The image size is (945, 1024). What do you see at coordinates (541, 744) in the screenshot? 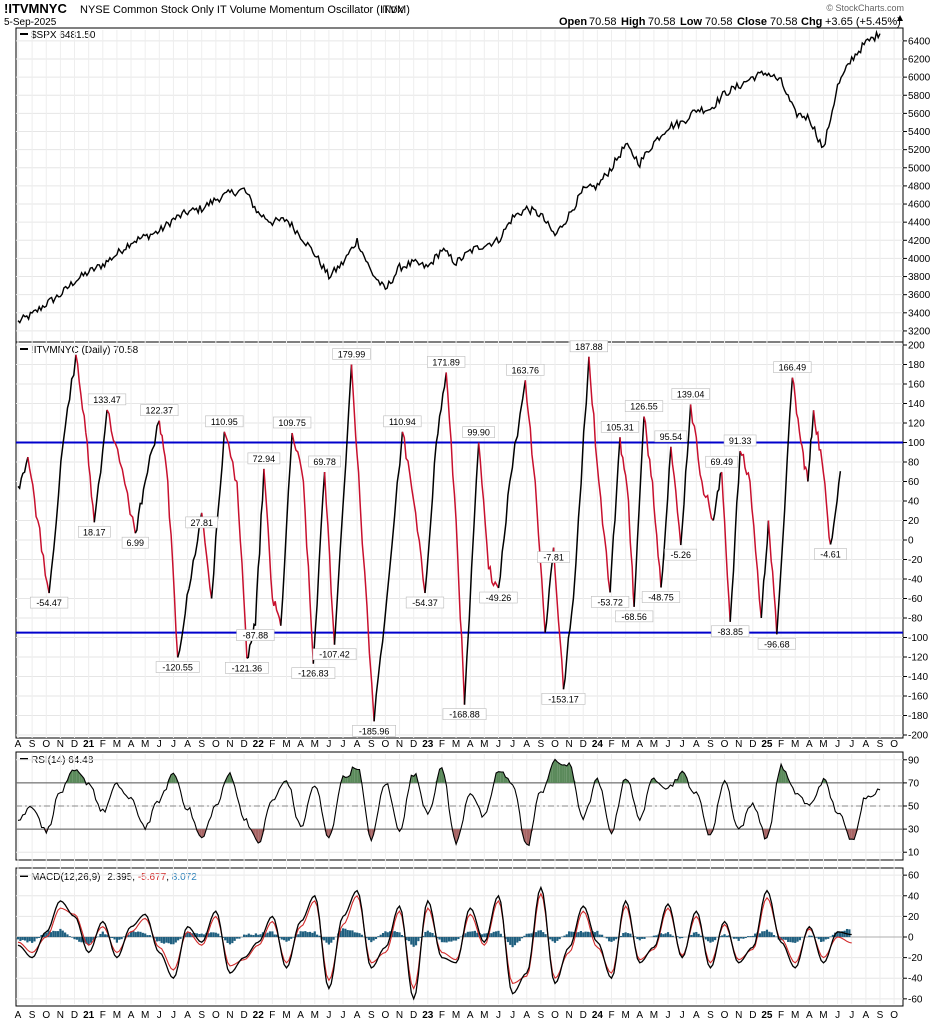
I see `x-axis-month-label: S` at bounding box center [541, 744].